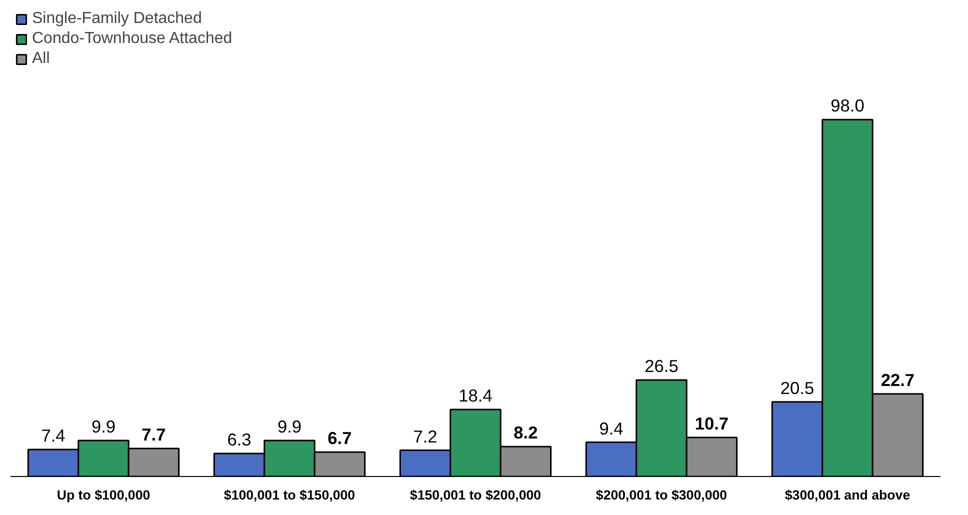 The width and height of the screenshot is (968, 515). Describe the element at coordinates (290, 495) in the screenshot. I see `x-tick-label: $100,001 to $150,000` at that location.